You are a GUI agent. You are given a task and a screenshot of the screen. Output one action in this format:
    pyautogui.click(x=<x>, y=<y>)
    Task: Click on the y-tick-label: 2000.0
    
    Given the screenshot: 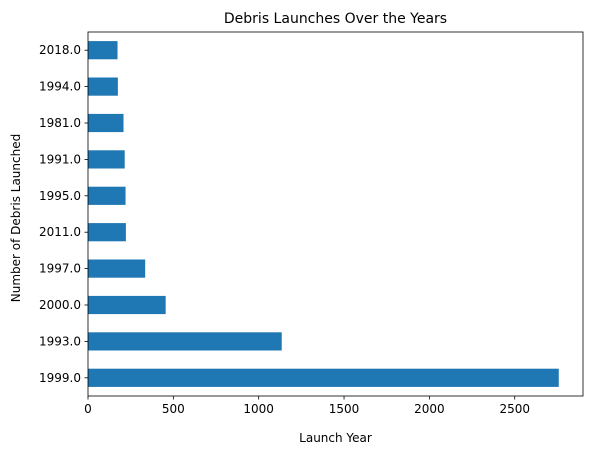 What is the action you would take?
    pyautogui.click(x=60, y=305)
    